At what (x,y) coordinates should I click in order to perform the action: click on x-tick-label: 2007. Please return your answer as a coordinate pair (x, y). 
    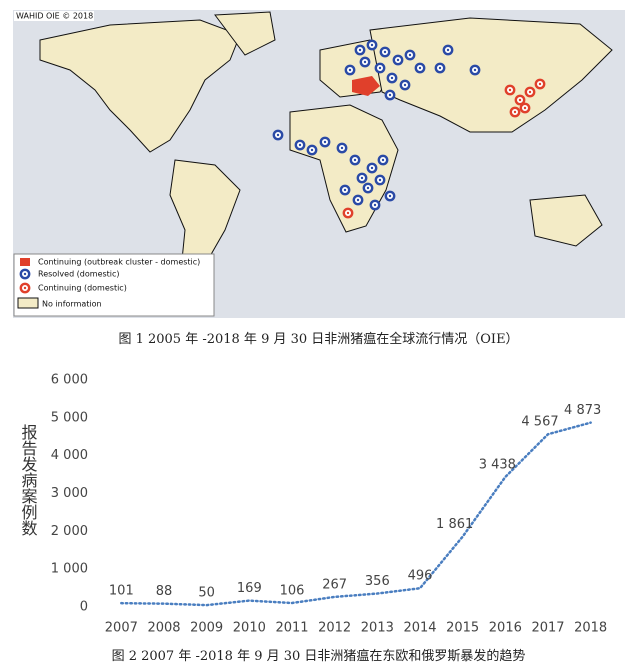
    Looking at the image, I should click on (121, 628).